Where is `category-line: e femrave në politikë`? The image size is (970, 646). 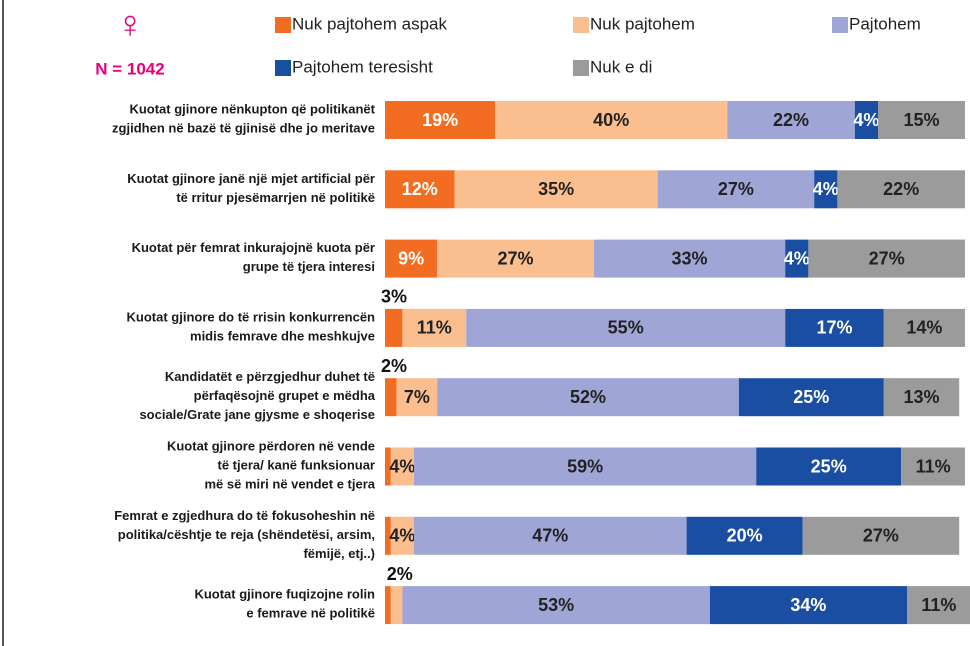
category-line: e femrave në politikë is located at coordinates (310, 613).